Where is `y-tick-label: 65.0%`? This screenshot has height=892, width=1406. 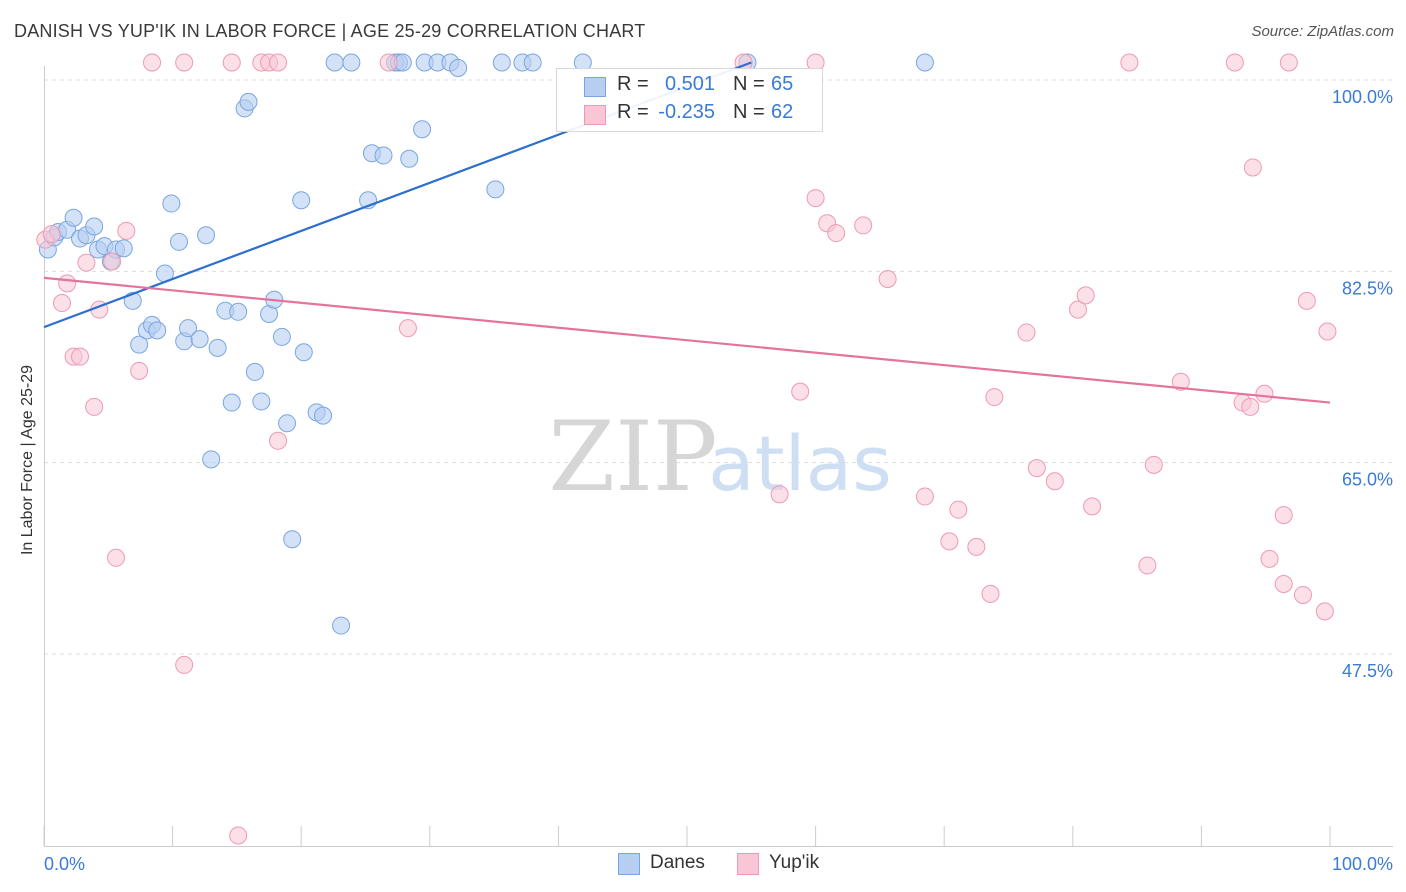
y-tick-label: 65.0% is located at coordinates (1367, 480).